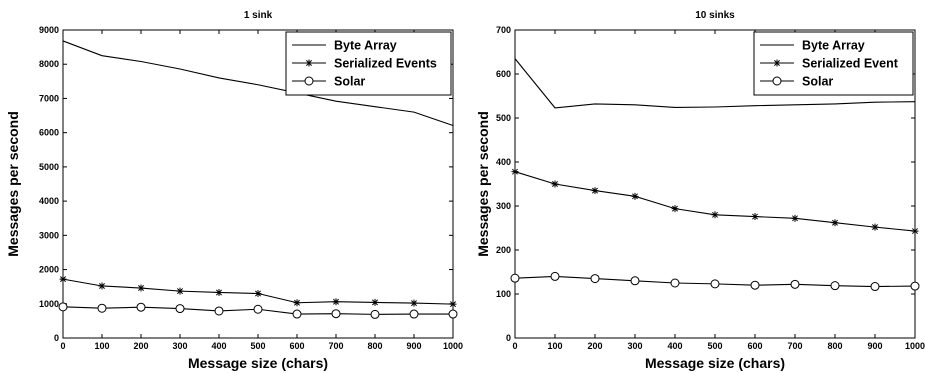 This screenshot has width=925, height=373. I want to click on legend-entry: Serialized Event, so click(829, 64).